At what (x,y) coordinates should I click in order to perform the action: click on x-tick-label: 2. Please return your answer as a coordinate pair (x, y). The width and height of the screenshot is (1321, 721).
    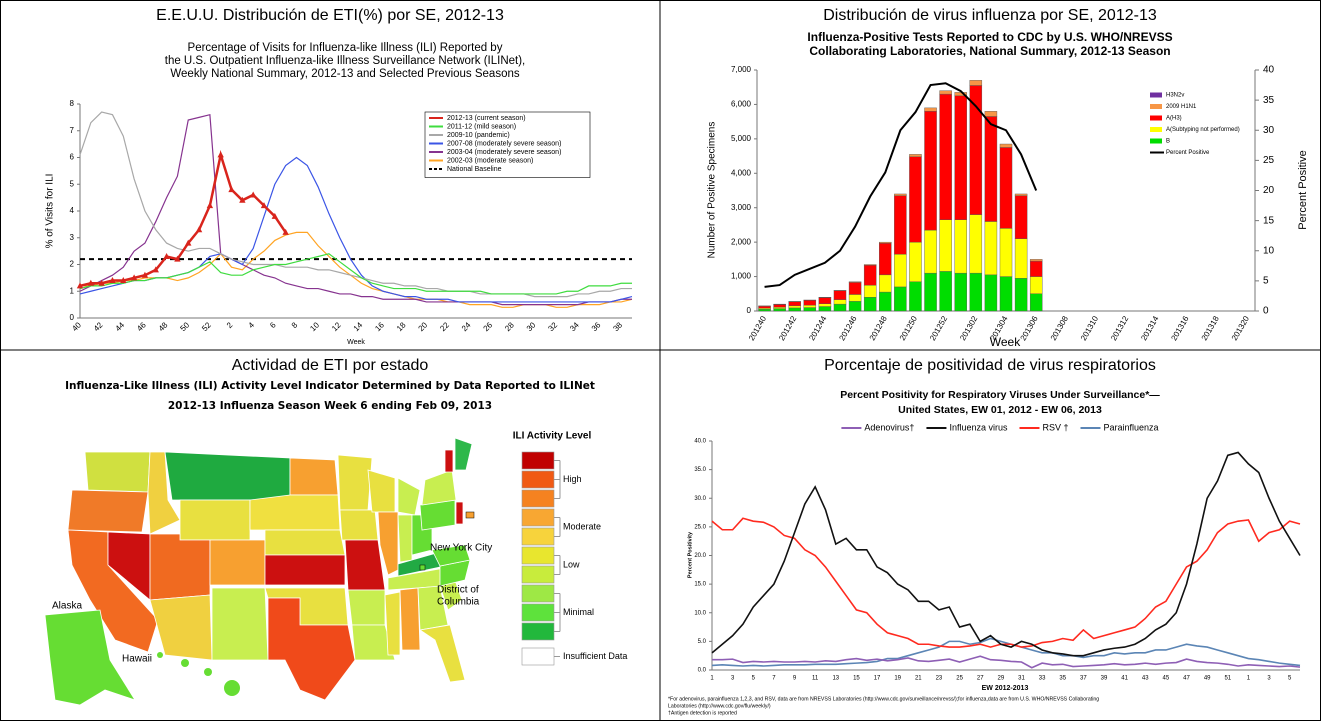
    Looking at the image, I should click on (230, 325).